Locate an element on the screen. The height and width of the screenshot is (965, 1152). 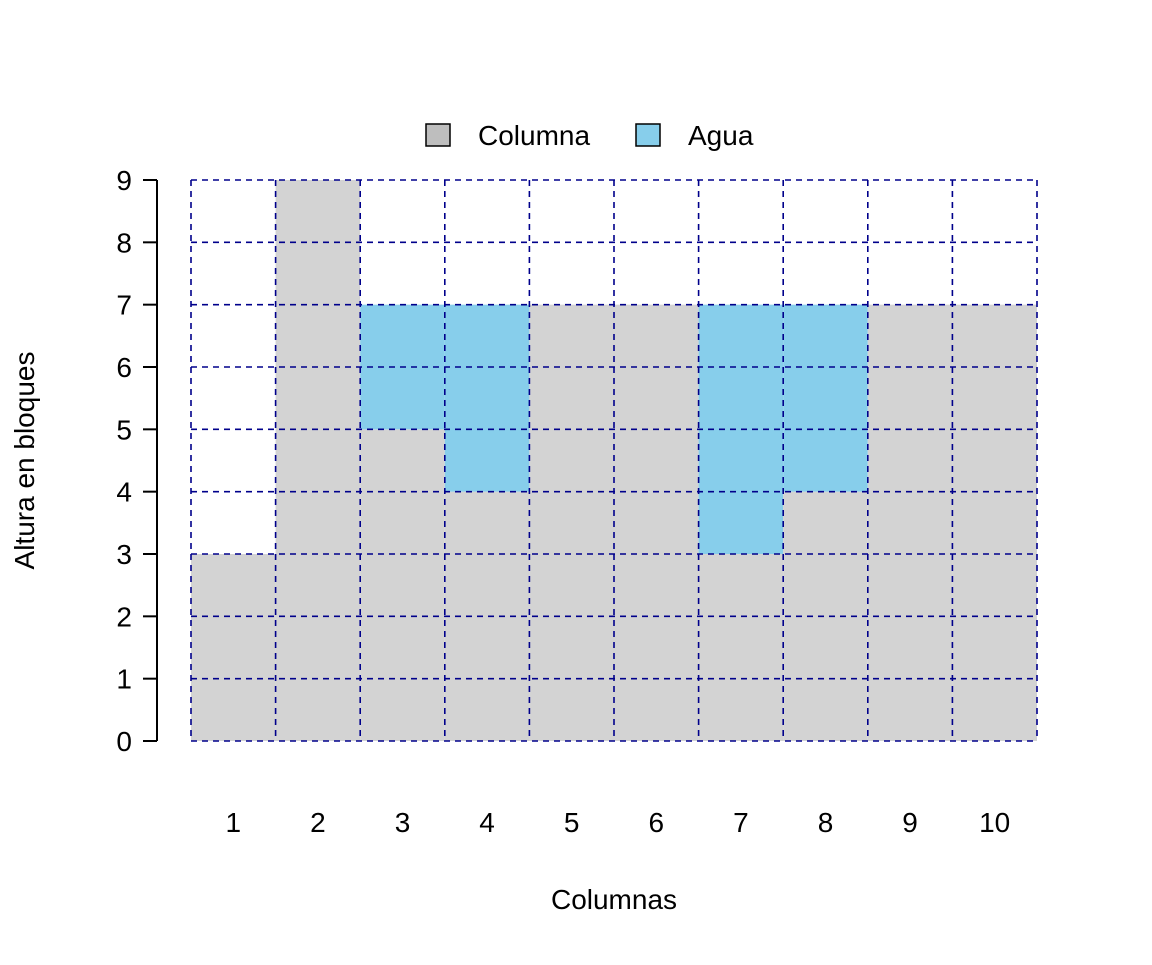
y-tick-label: 9 is located at coordinates (124, 180).